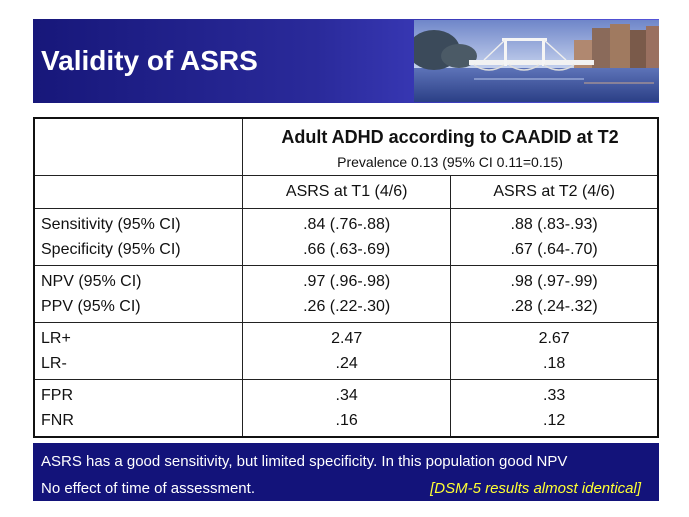  What do you see at coordinates (149, 60) in the screenshot?
I see `slide-title: Validity of ASRS` at bounding box center [149, 60].